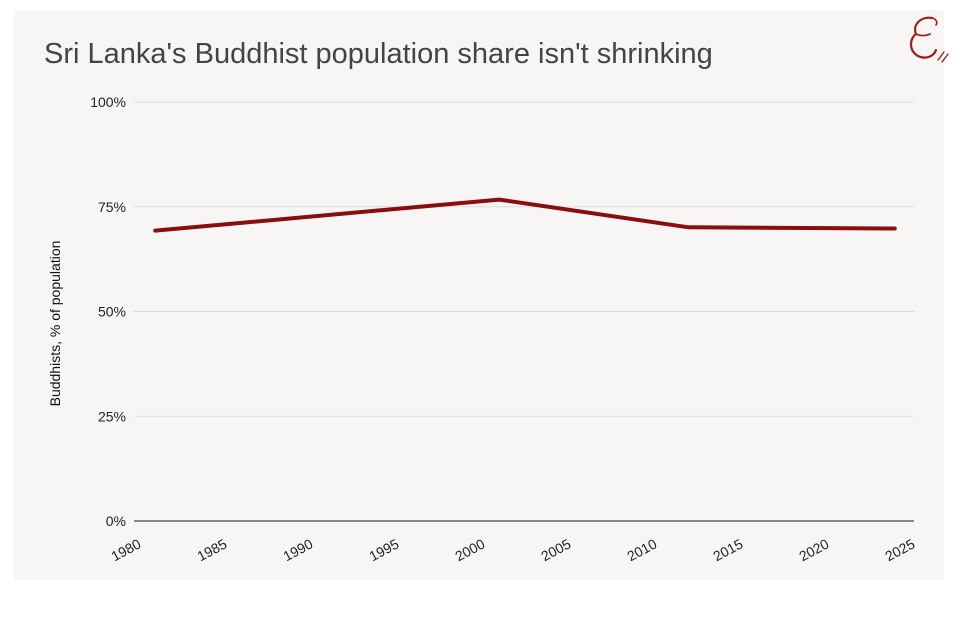 The image size is (960, 638). What do you see at coordinates (116, 521) in the screenshot?
I see `y-tick-label: 0%` at bounding box center [116, 521].